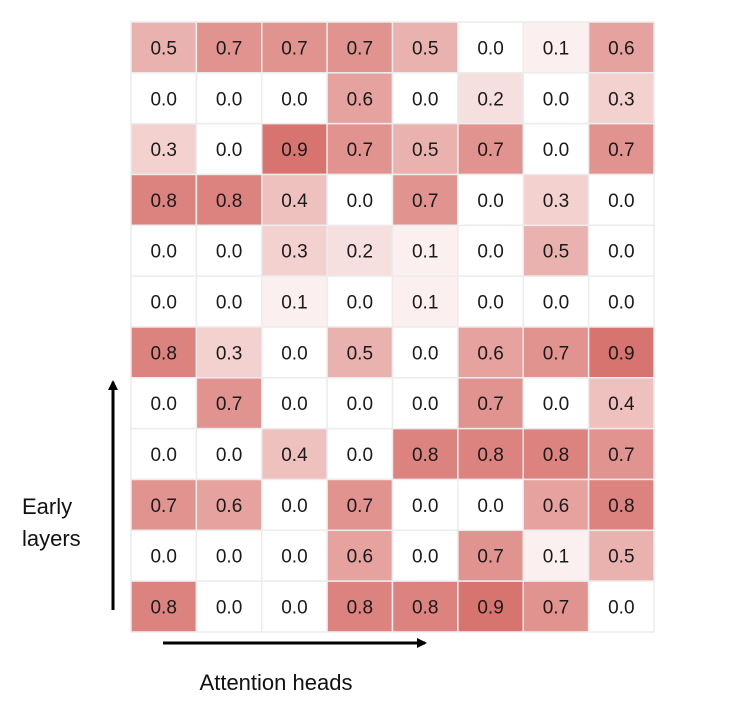 This screenshot has width=744, height=718. What do you see at coordinates (47, 506) in the screenshot?
I see `y-axis-label-line-1: Early` at bounding box center [47, 506].